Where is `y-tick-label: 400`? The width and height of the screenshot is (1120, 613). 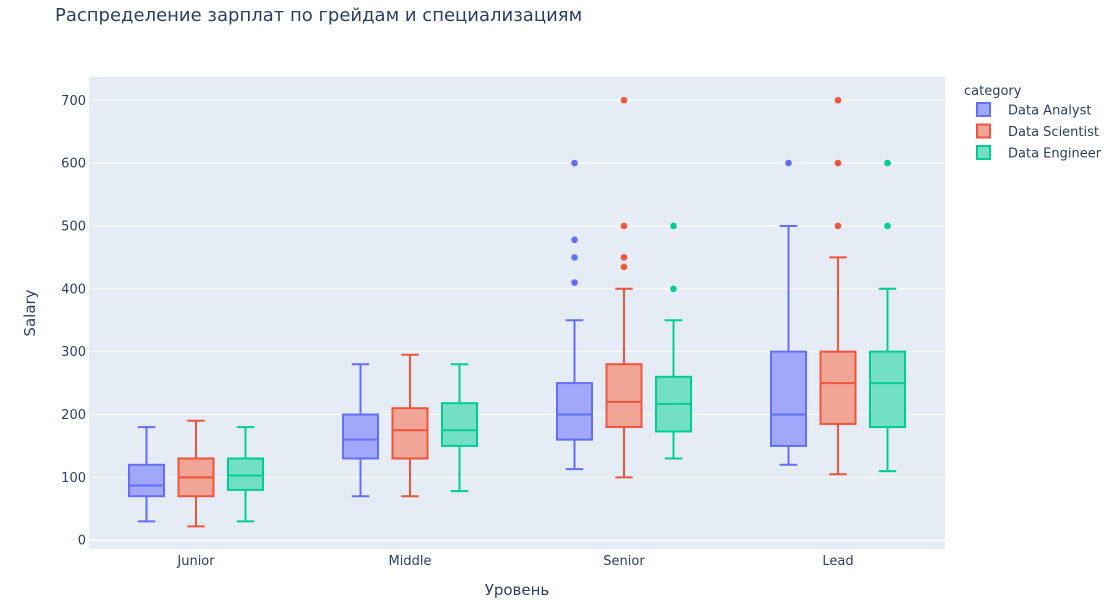
y-tick-label: 400 is located at coordinates (73, 289).